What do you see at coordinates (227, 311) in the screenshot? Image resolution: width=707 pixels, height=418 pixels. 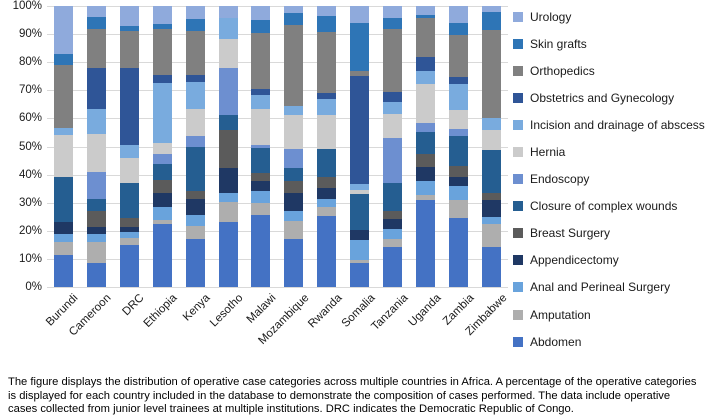 I see `x-axis-label: Lesotho` at bounding box center [227, 311].